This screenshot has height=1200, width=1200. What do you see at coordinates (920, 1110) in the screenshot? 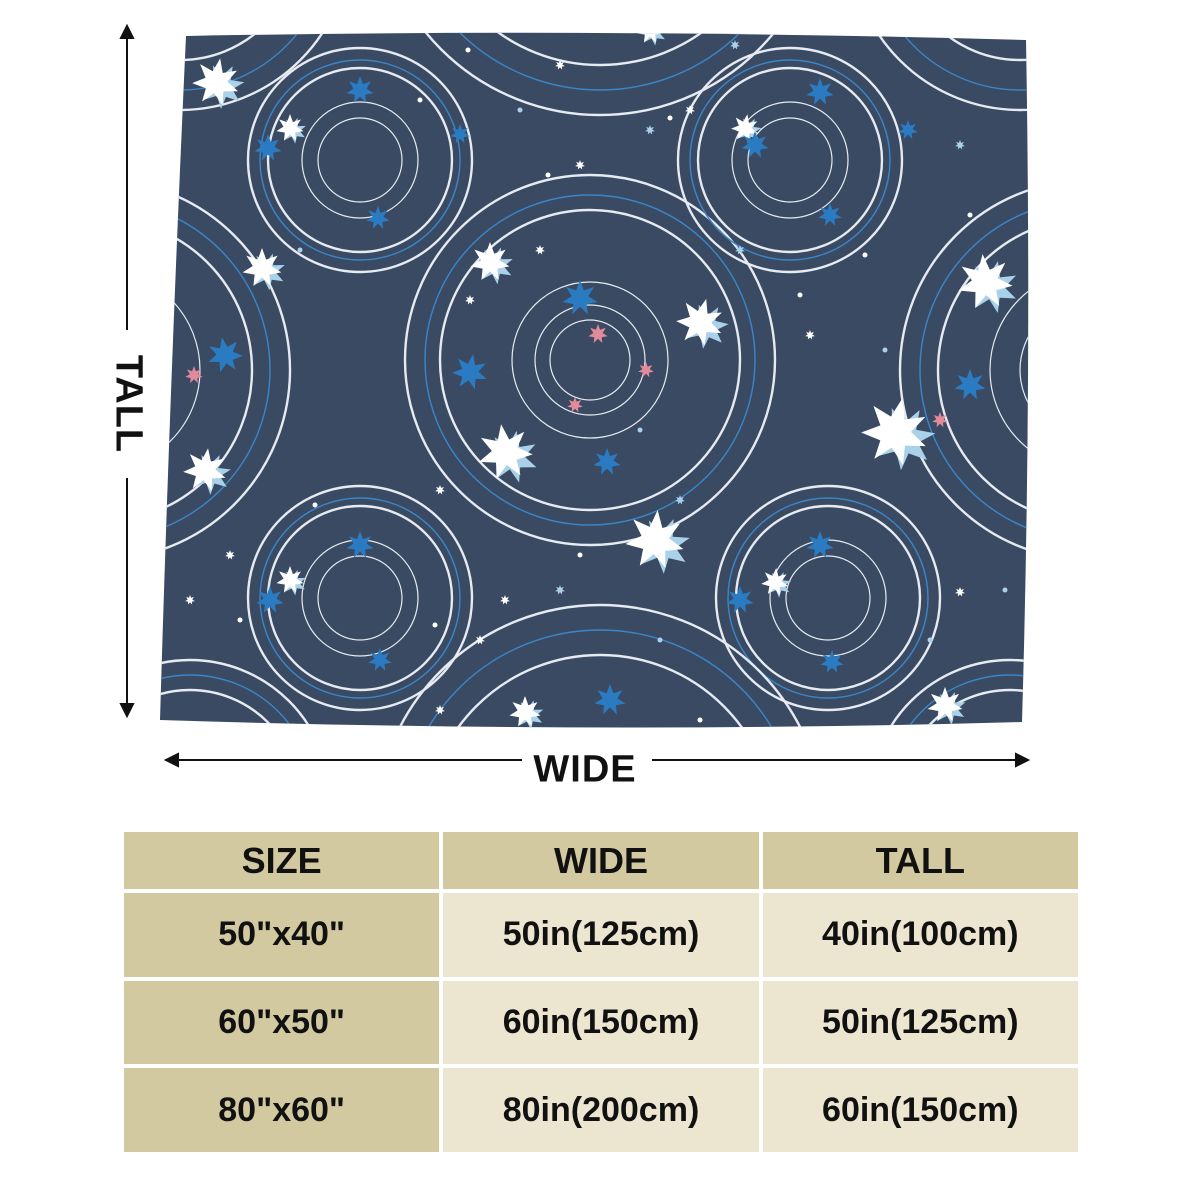
I see `tall-cell: 60in(150cm)` at bounding box center [920, 1110].